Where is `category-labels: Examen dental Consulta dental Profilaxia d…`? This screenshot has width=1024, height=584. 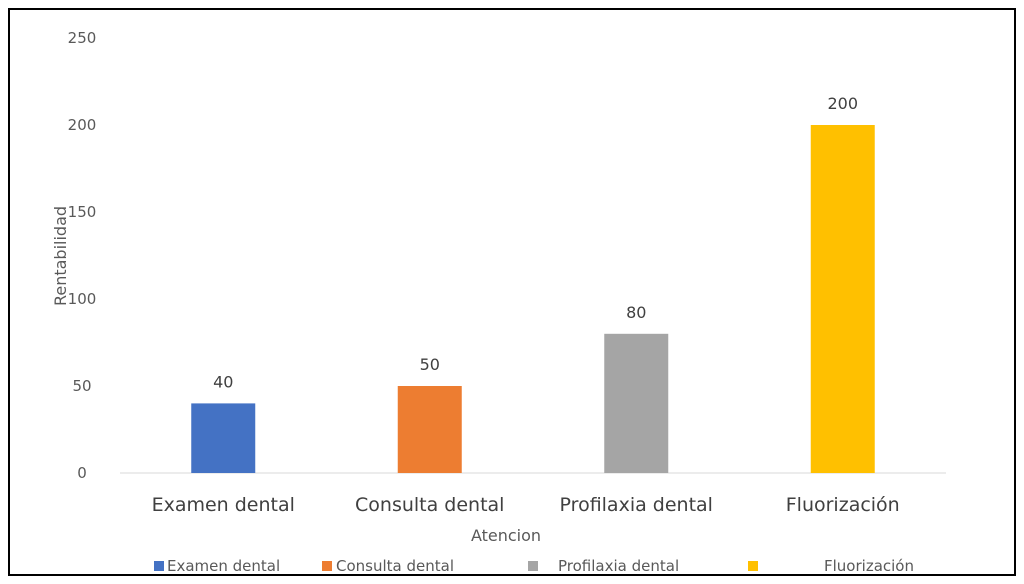
category-labels: Examen dental Consulta dental Profilaxia d… is located at coordinates (526, 505).